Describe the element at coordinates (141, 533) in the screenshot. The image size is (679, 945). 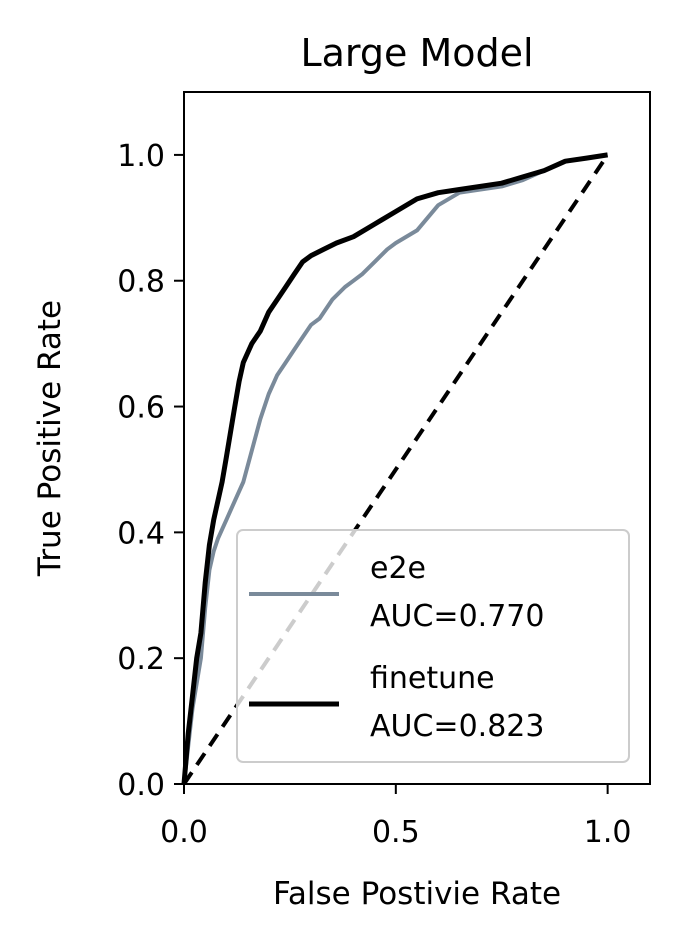
I see `y-tick-label: 0.4` at that location.